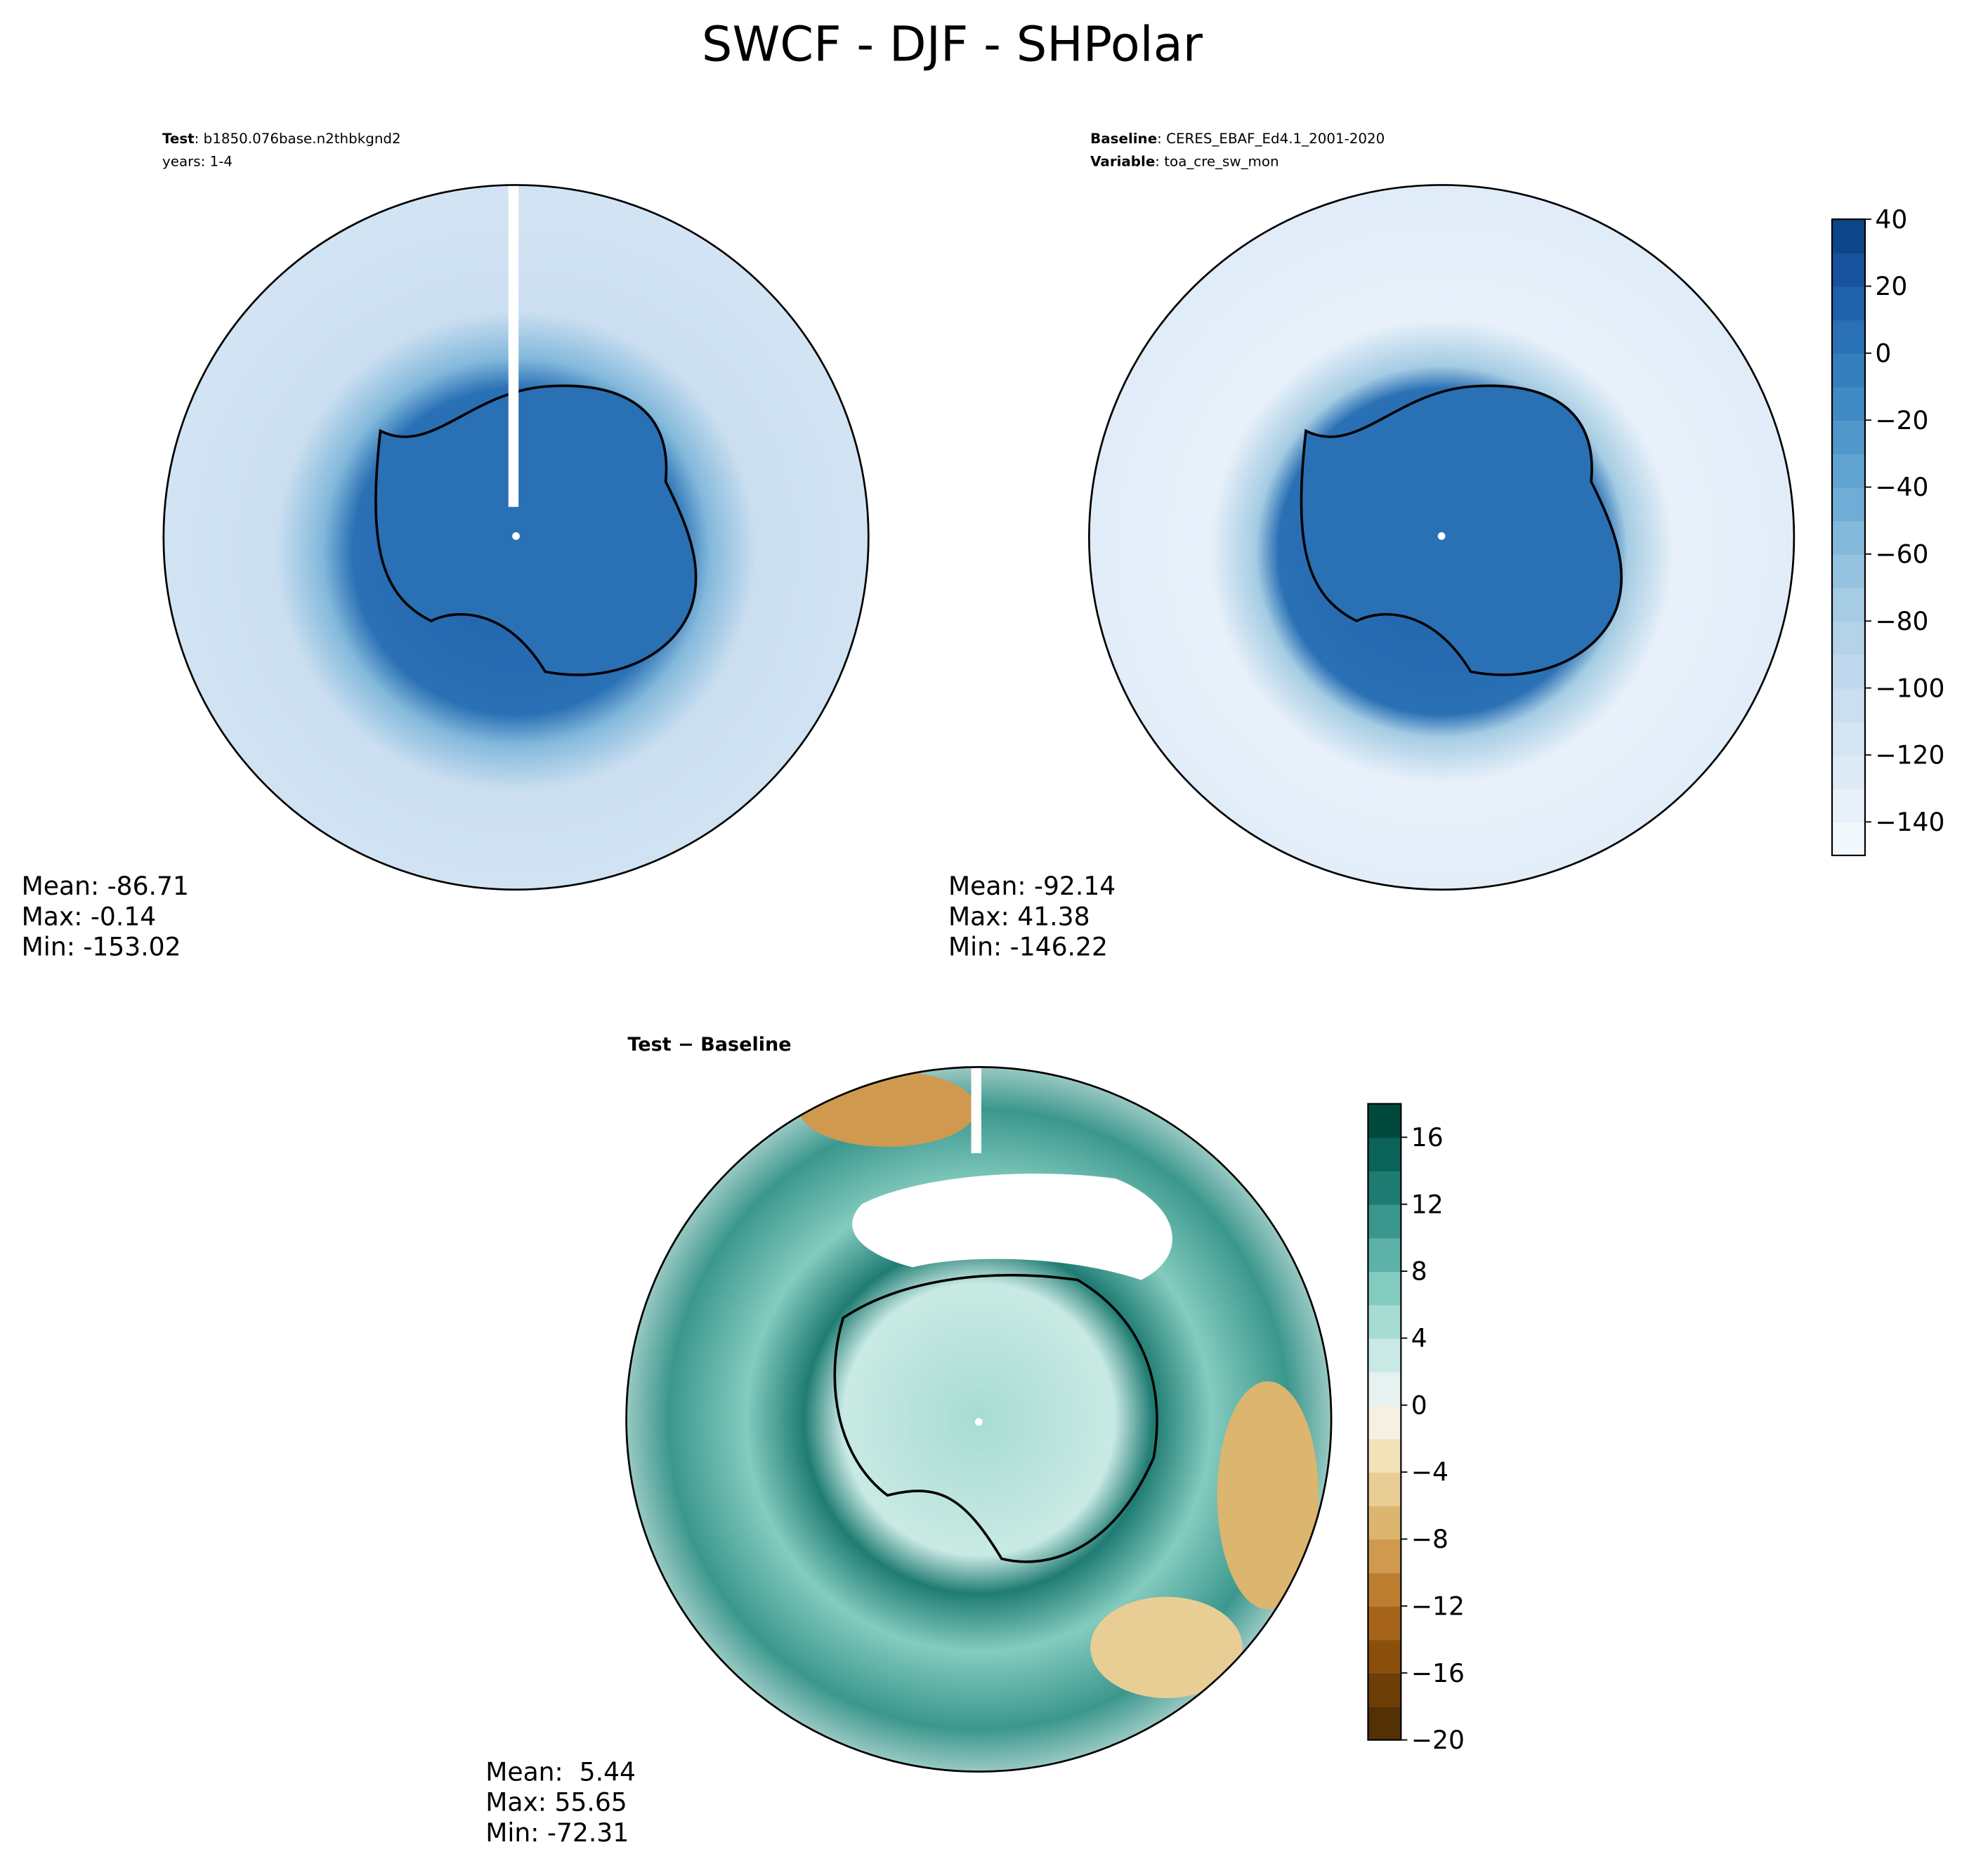 This screenshot has width=1988, height=1873. I want to click on panel-header: Variable: toa_cre_sw_mon, so click(1184, 161).